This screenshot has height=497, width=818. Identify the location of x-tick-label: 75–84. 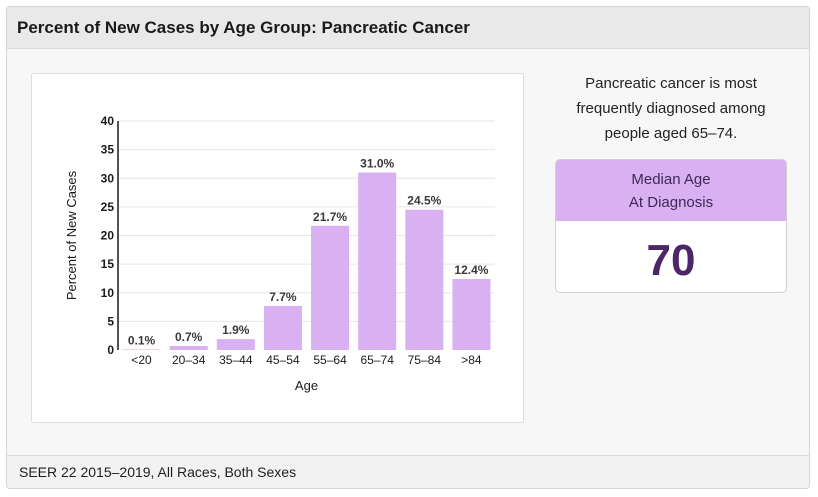
(425, 360).